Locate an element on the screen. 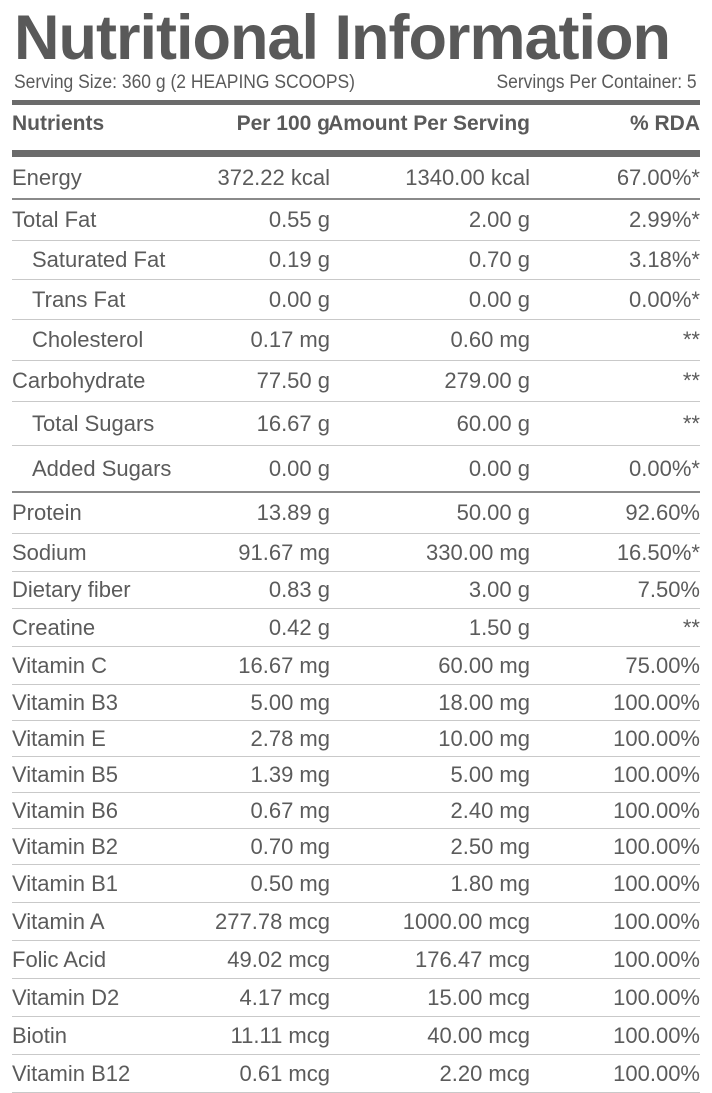 Image resolution: width=712 pixels, height=1093 pixels. per-serving-value: 2.20 mcg is located at coordinates (485, 1073).